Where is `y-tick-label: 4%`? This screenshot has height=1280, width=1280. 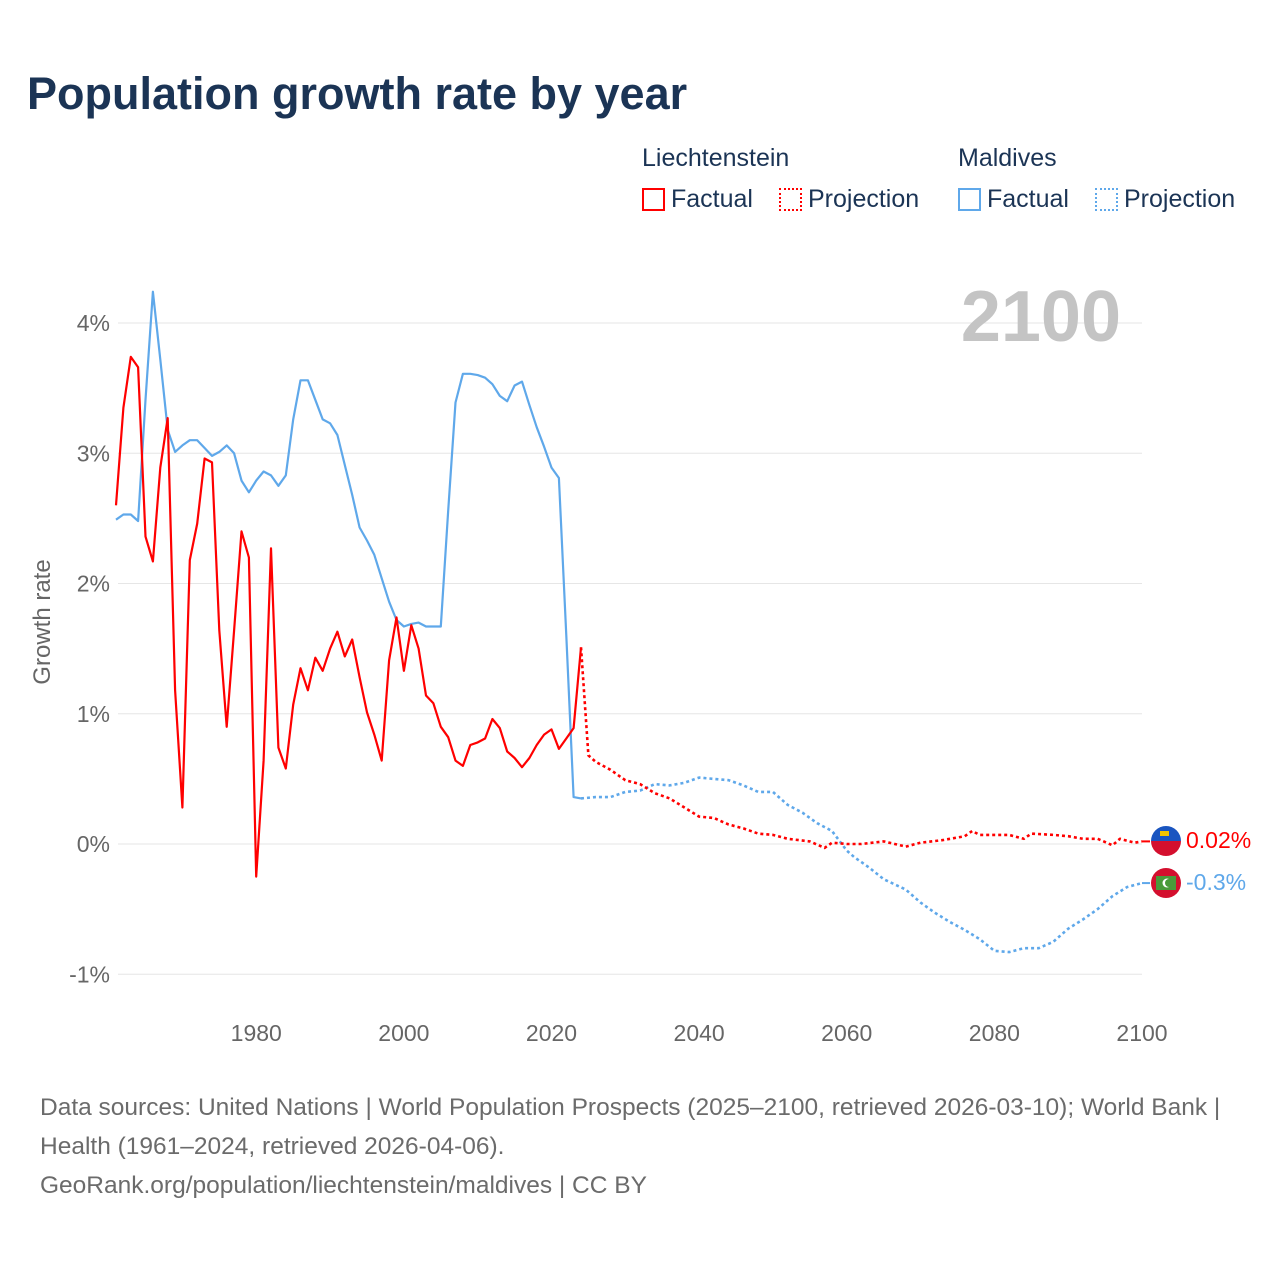
y-tick-label: 4% is located at coordinates (93, 323).